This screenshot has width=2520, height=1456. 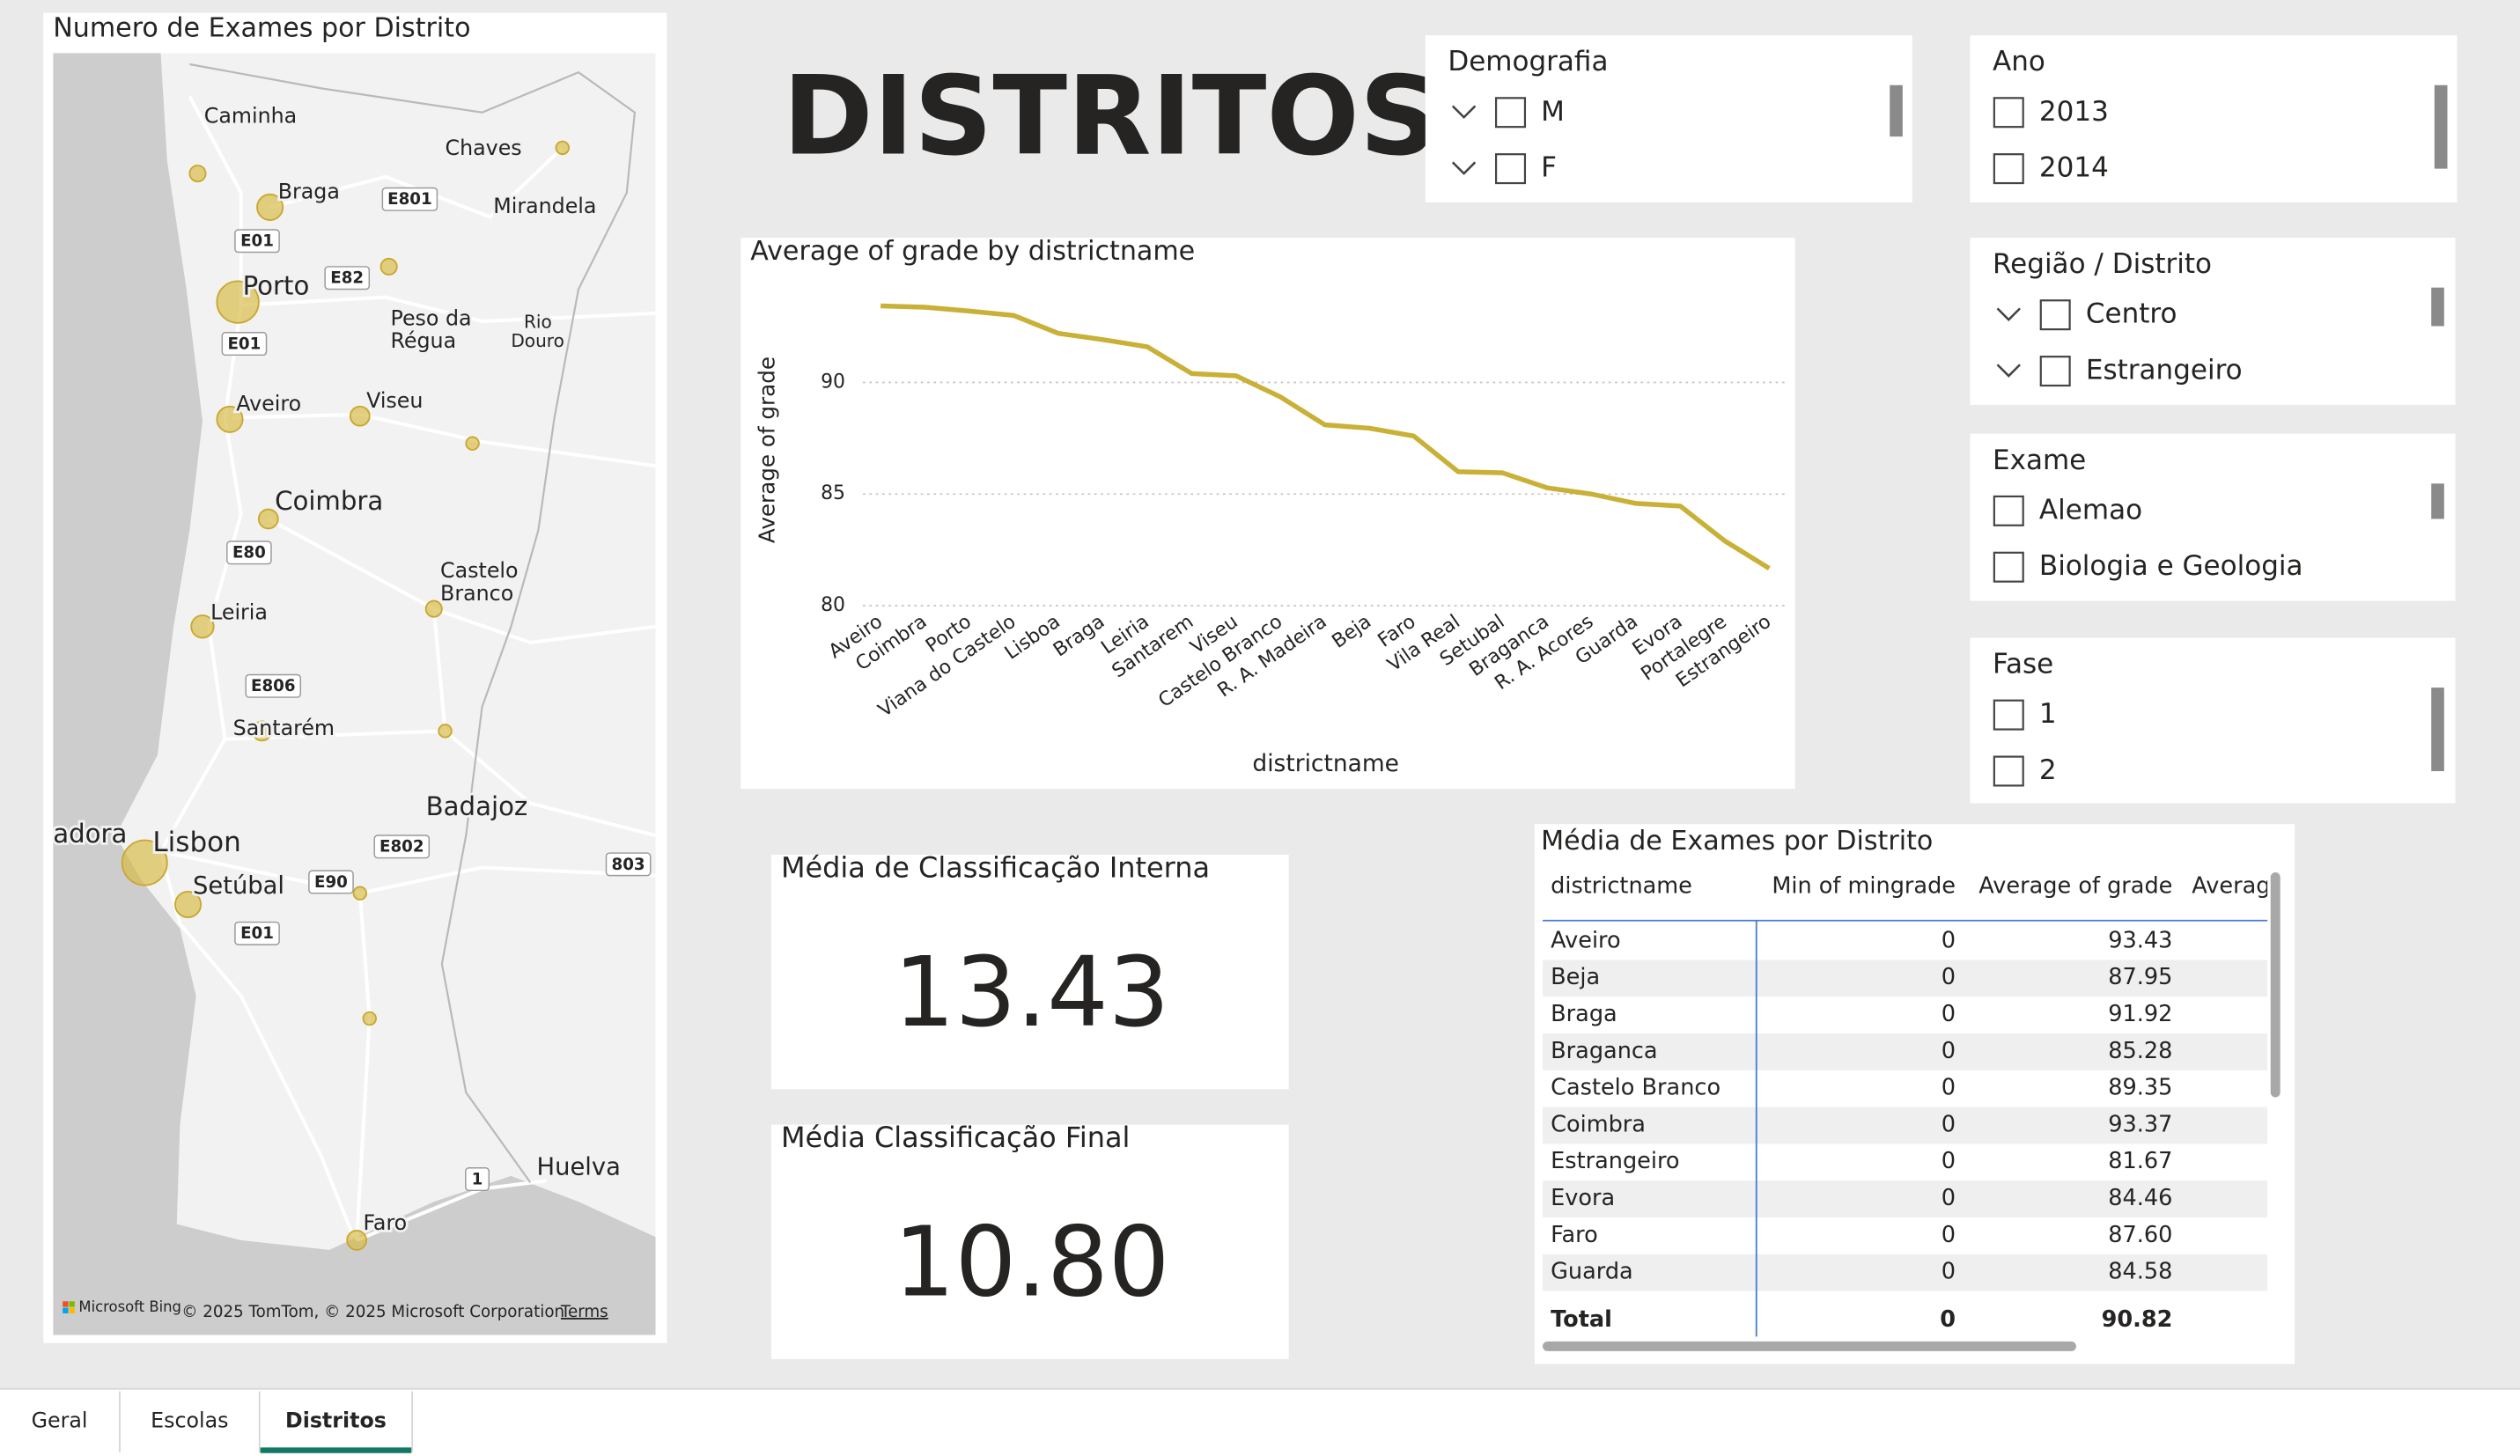 I want to click on slicer-item: 2, so click(x=2048, y=770).